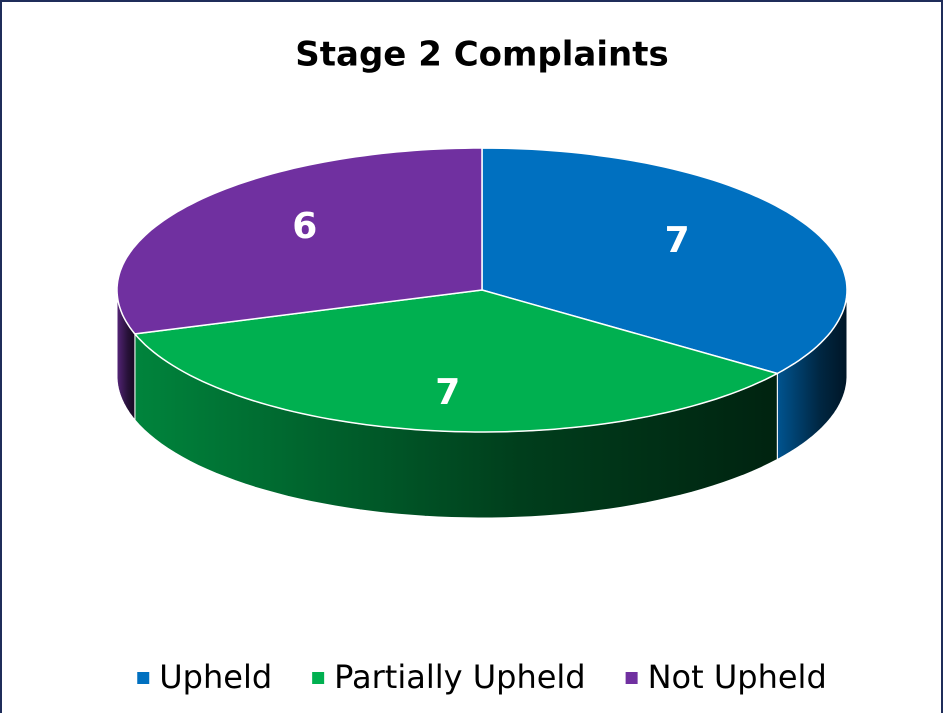 This screenshot has width=943, height=713. Describe the element at coordinates (737, 677) in the screenshot. I see `legend-label: Not Upheld` at that location.